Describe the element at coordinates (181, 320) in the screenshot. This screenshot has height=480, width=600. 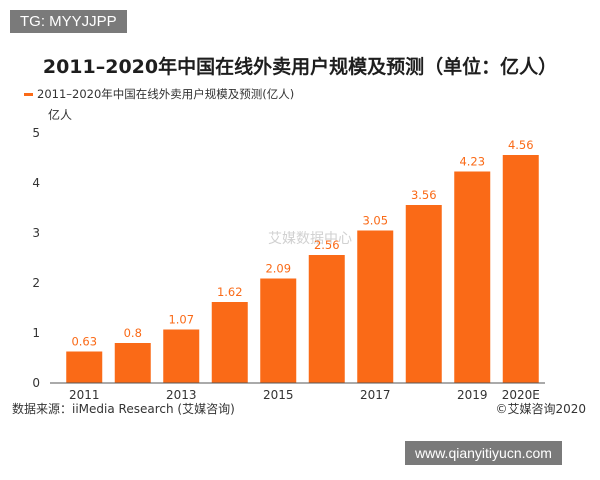
I see `bar-value-label: 1.07` at that location.